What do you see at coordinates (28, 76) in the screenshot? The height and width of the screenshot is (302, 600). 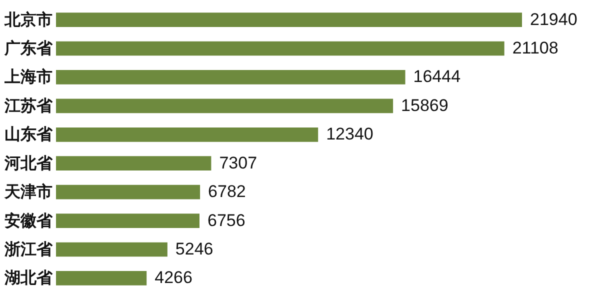 I see `y-tick-label: 上海市` at bounding box center [28, 76].